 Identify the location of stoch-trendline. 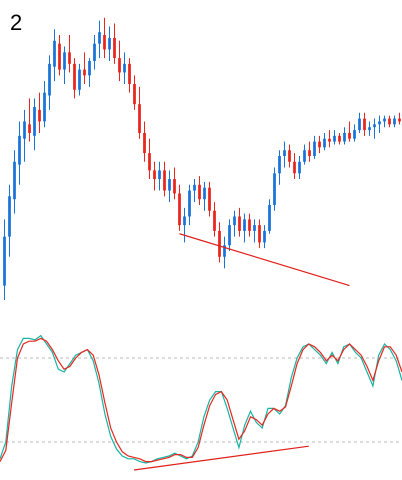
(221, 458).